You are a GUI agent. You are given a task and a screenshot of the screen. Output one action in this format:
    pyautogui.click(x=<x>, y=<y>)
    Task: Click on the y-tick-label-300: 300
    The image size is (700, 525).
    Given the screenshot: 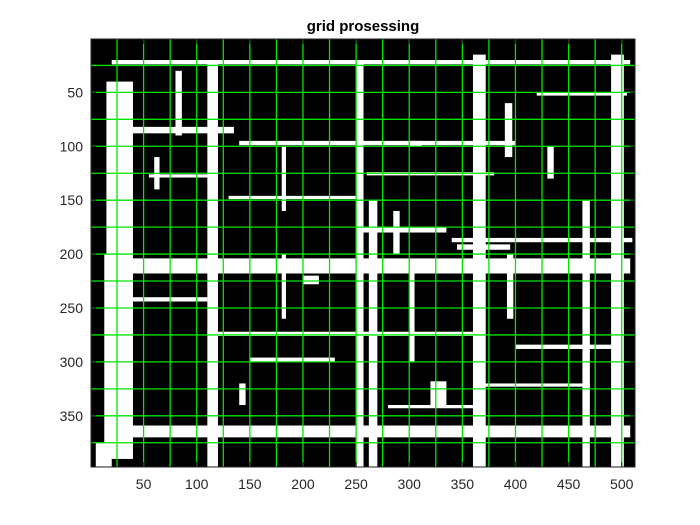 What is the action you would take?
    pyautogui.click(x=72, y=362)
    